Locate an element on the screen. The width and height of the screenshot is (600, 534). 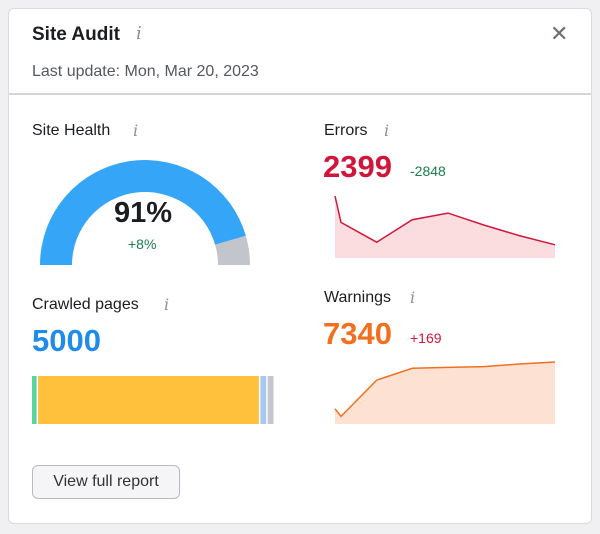
site-health-gauge is located at coordinates (145, 212).